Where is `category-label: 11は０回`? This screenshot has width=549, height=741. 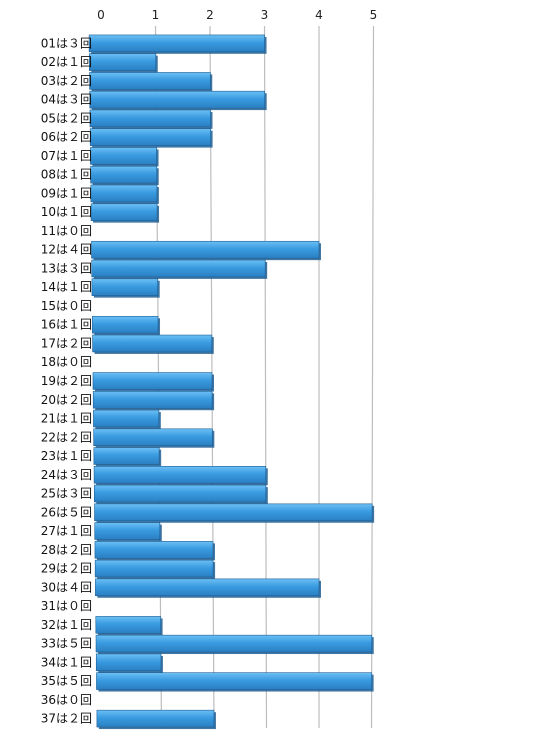
category-label: 11は０回 is located at coordinates (66, 231).